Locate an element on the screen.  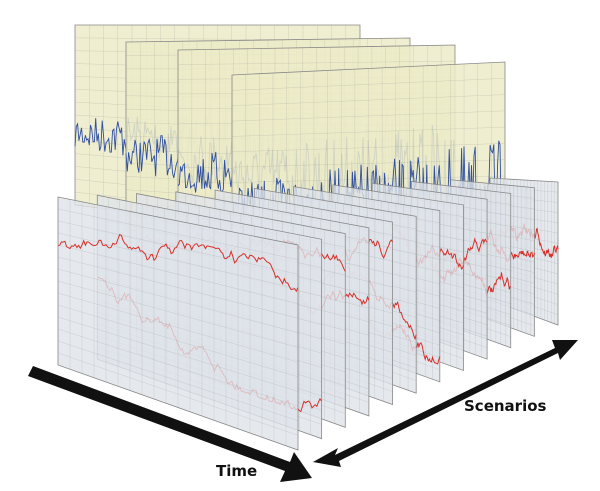
red-series is located at coordinates (178, 263).